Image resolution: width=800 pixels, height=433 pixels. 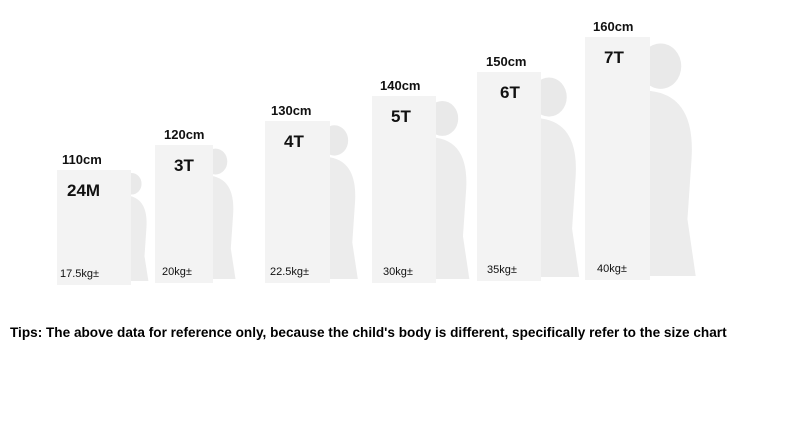 I want to click on weight-label: 30kg±, so click(x=398, y=272).